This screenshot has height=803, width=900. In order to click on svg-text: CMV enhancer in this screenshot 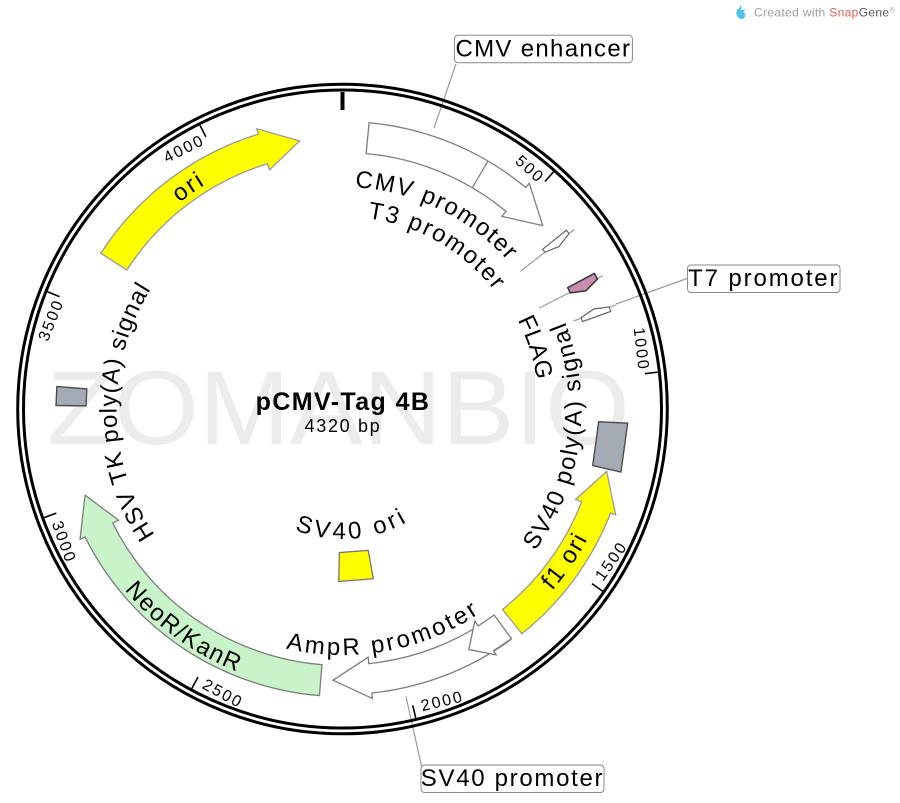, I will do `click(543, 48)`.